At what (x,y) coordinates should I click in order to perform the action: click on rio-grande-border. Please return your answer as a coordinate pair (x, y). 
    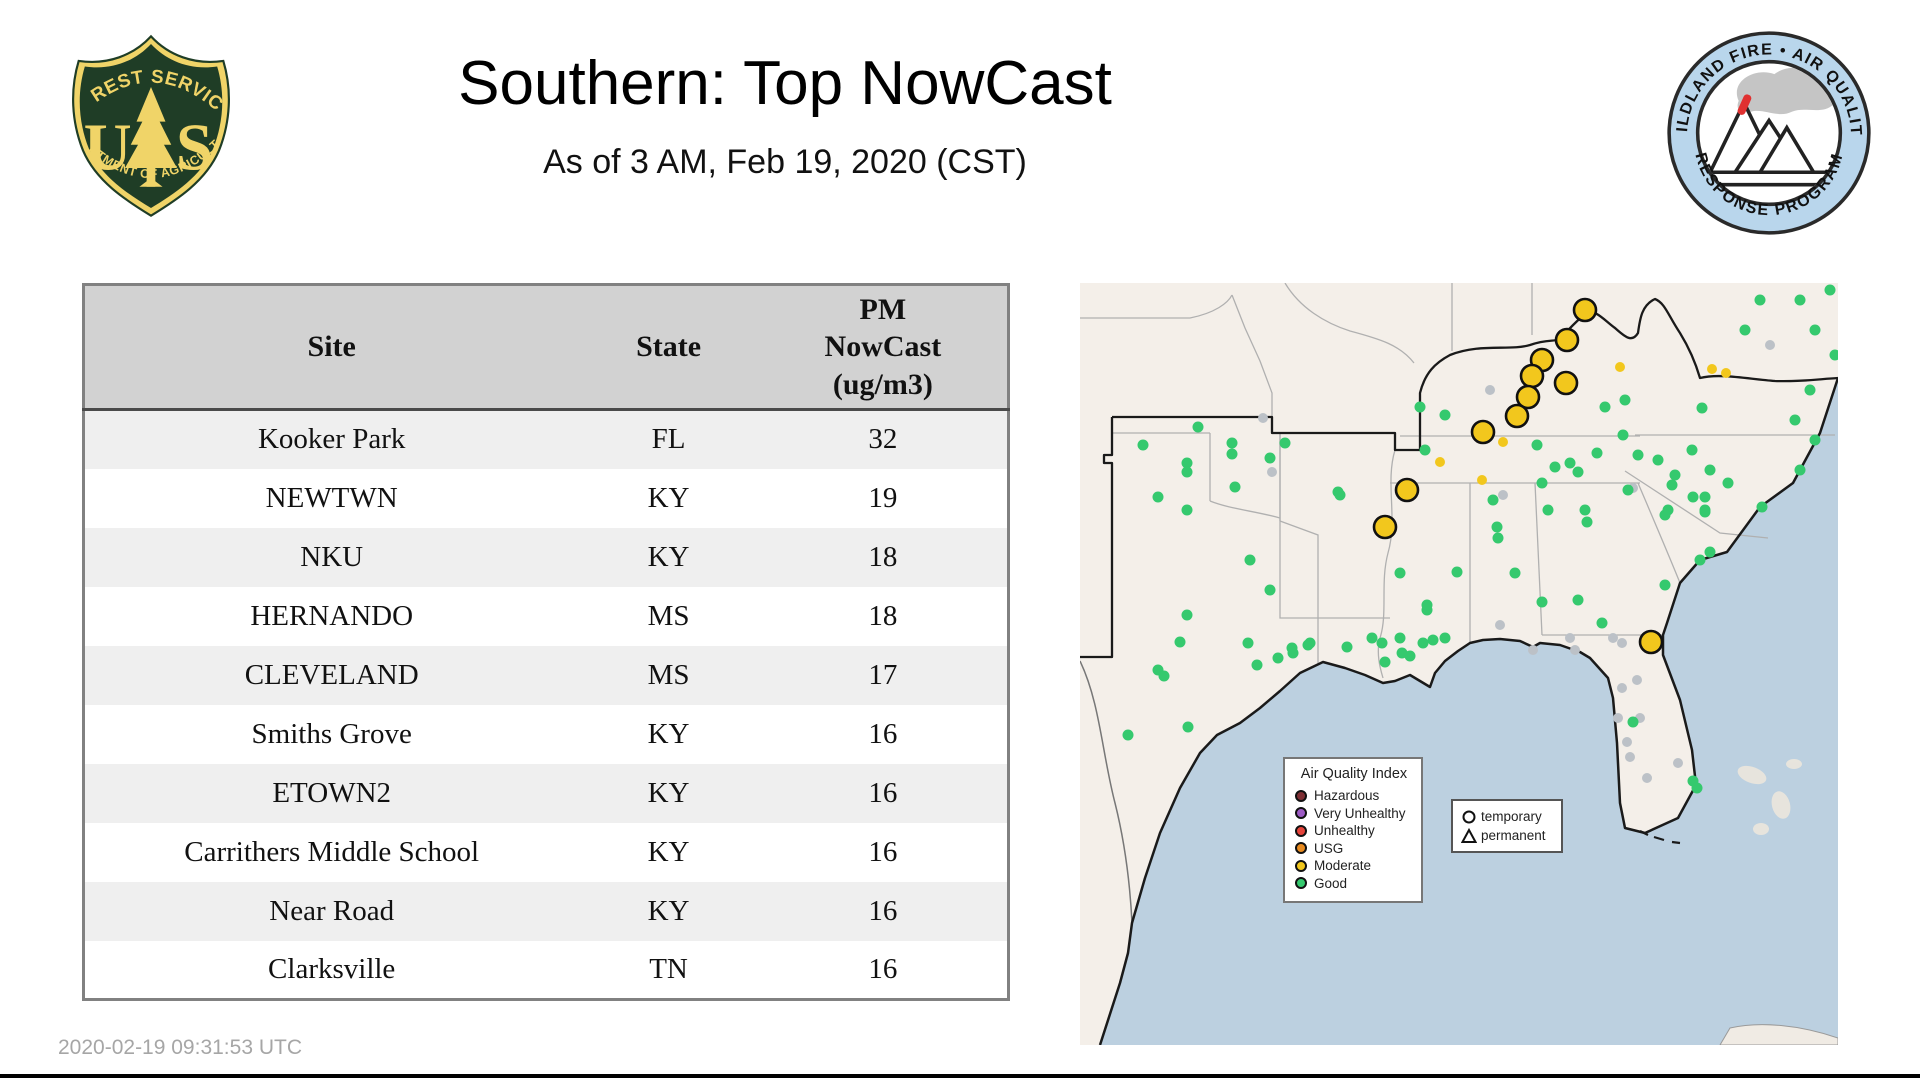
    Looking at the image, I should click on (1106, 792).